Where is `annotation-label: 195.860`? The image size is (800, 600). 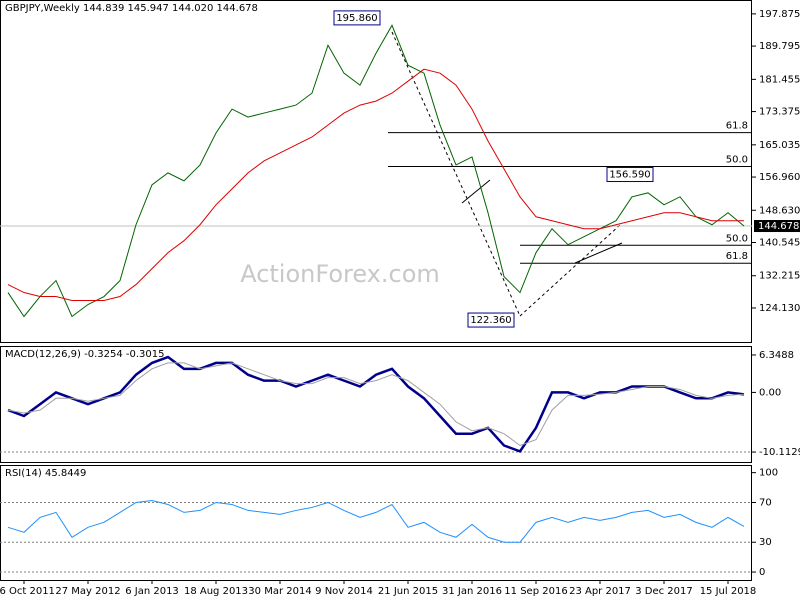
annotation-label: 195.860 is located at coordinates (356, 18).